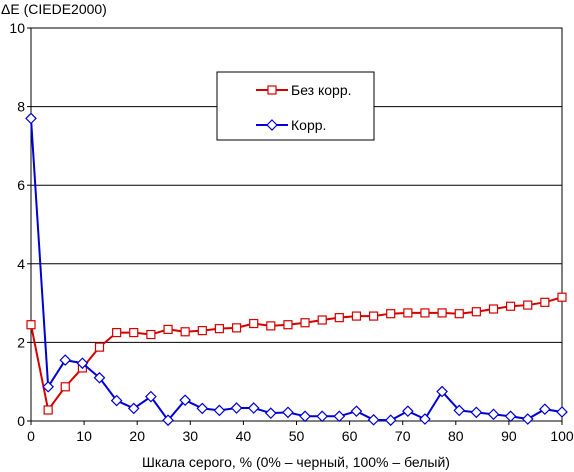 The image size is (574, 472). What do you see at coordinates (562, 436) in the screenshot?
I see `x-tick-label-100: 100` at bounding box center [562, 436].